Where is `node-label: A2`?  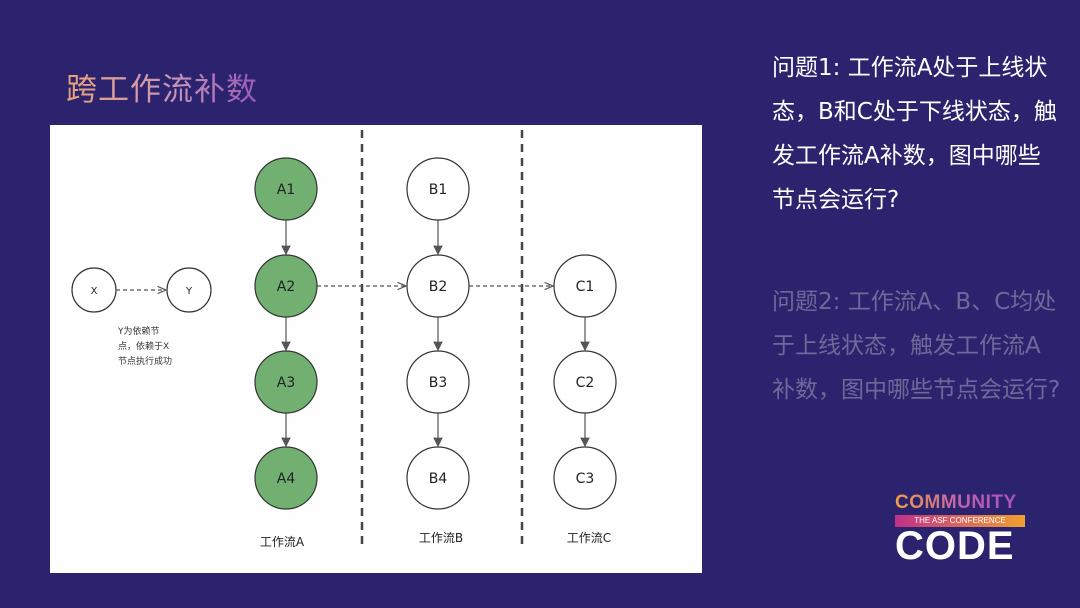
node-label: A2 is located at coordinates (286, 287).